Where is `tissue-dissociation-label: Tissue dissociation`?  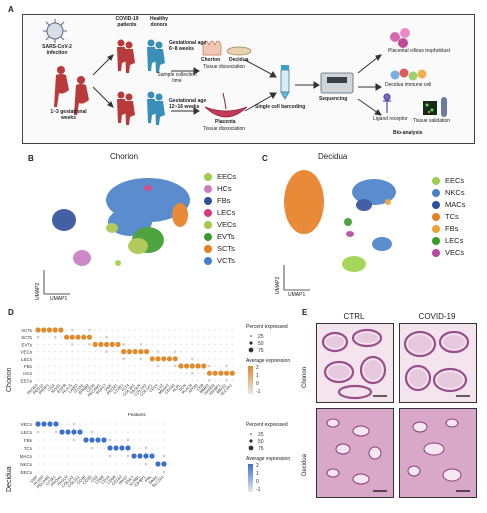
tissue-dissociation-label: Tissue dissociation is located at coordinates (224, 67).